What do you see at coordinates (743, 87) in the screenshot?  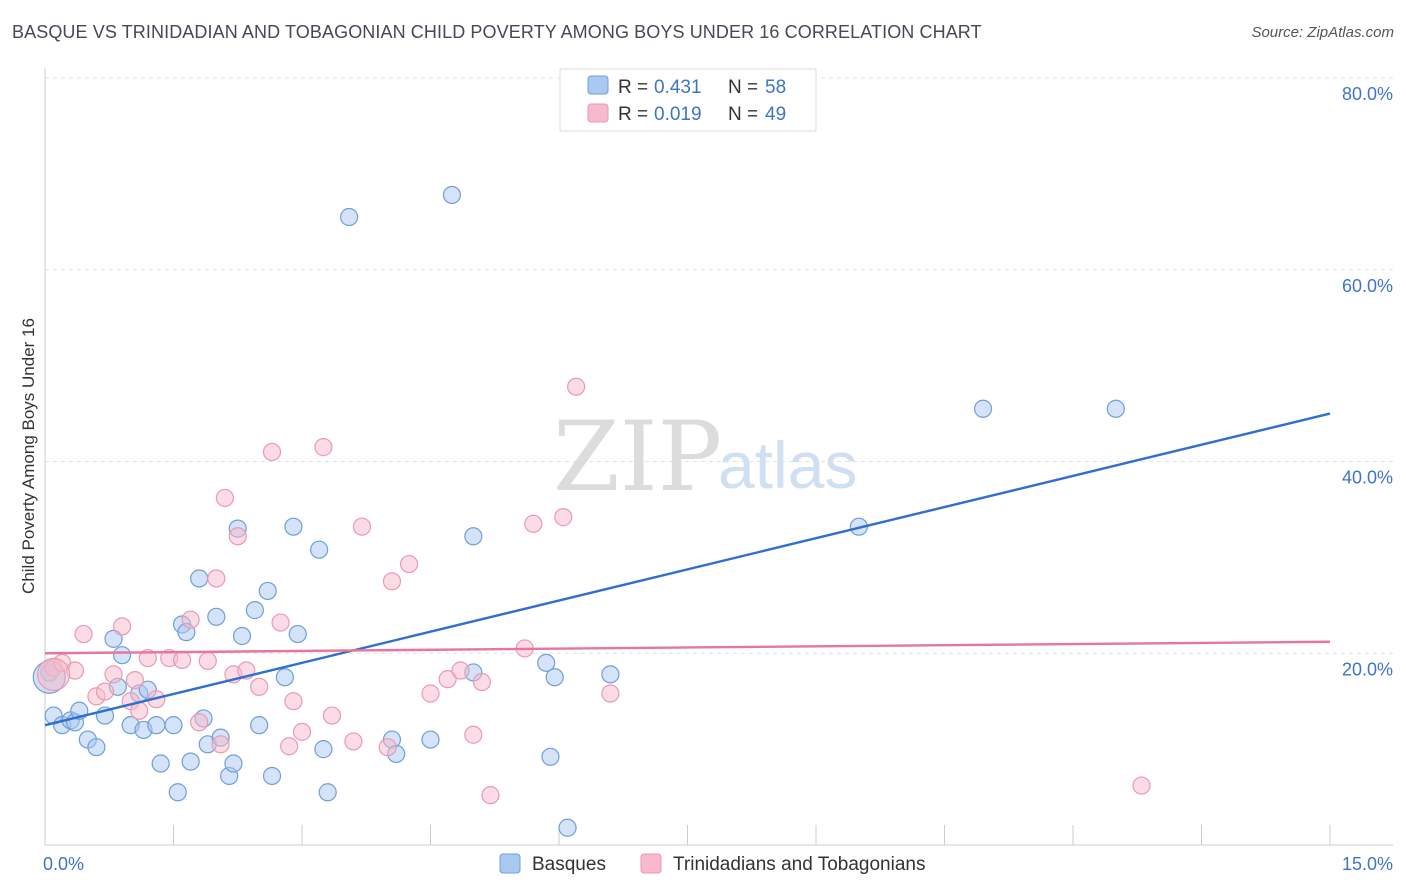 I see `legend-n-label-basques: N =` at bounding box center [743, 87].